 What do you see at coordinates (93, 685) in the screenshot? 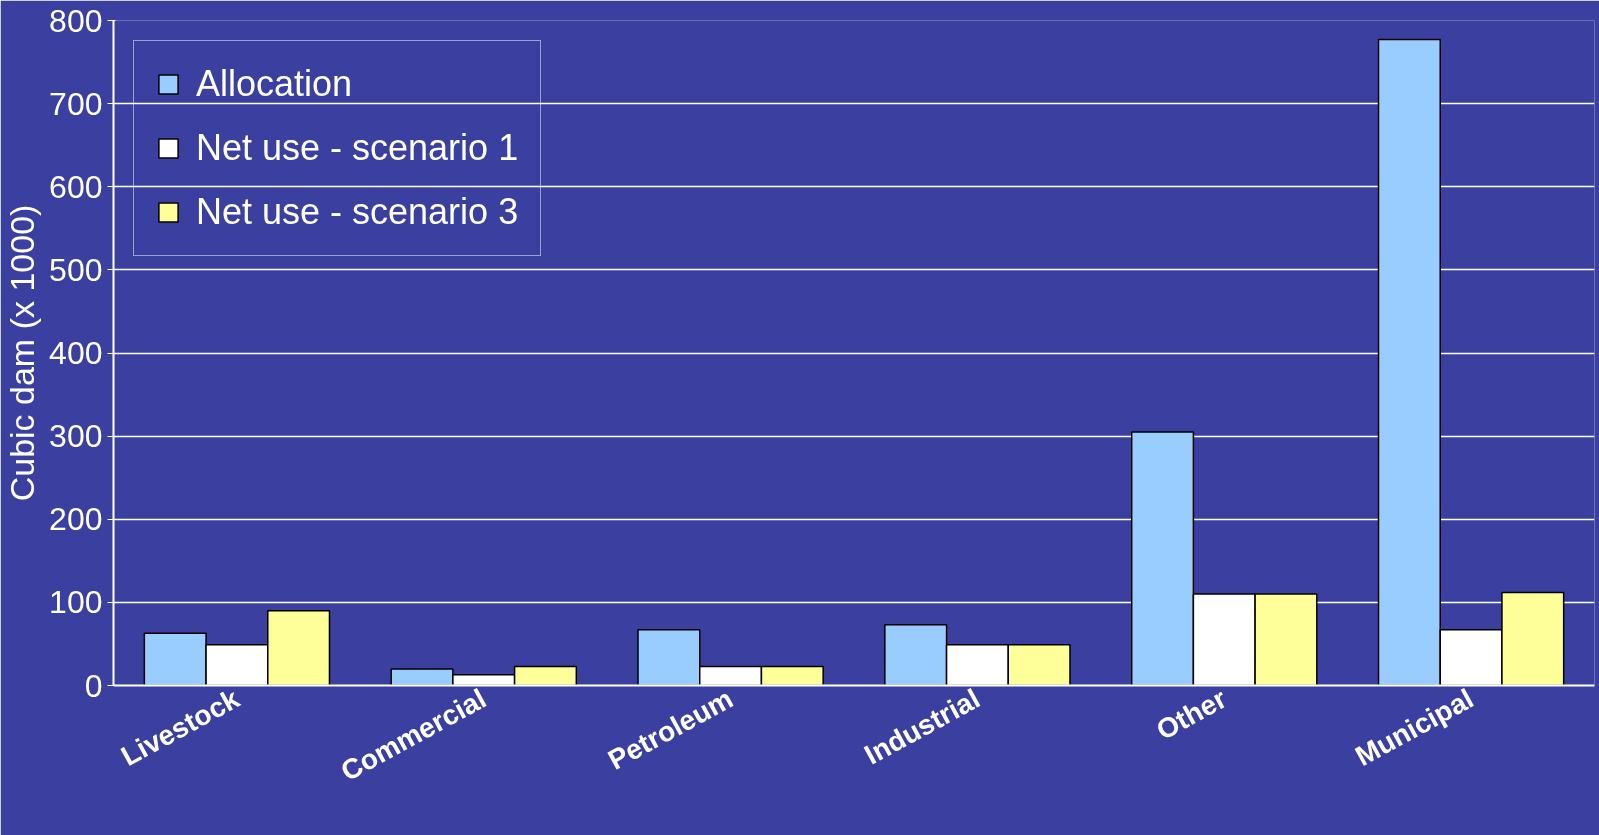
I see `y-tick-label: 0` at bounding box center [93, 685].